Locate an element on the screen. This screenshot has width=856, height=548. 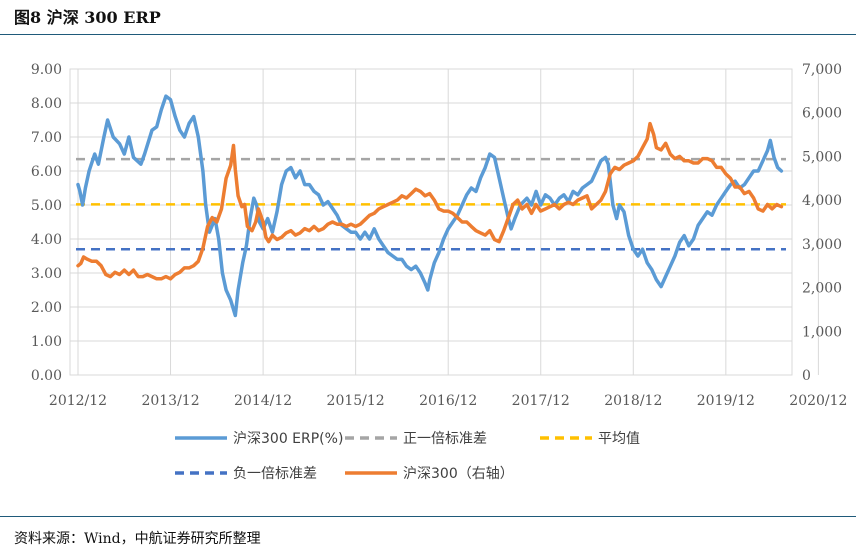
x-tick-label: 2014/12 is located at coordinates (263, 401).